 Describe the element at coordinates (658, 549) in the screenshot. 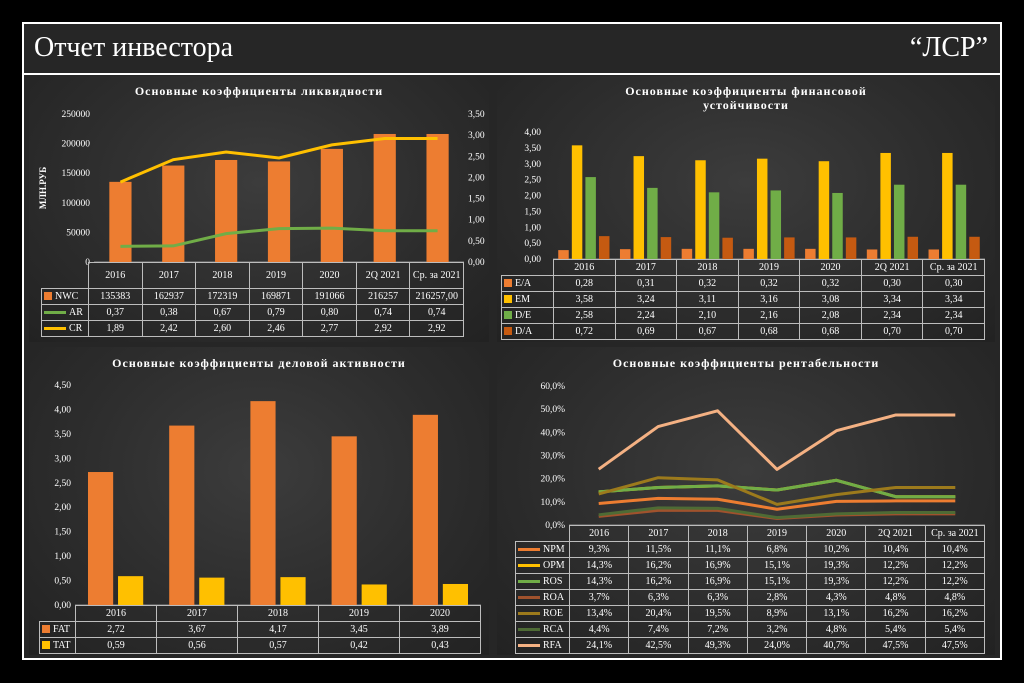

I see `data-value: 11,5%` at that location.